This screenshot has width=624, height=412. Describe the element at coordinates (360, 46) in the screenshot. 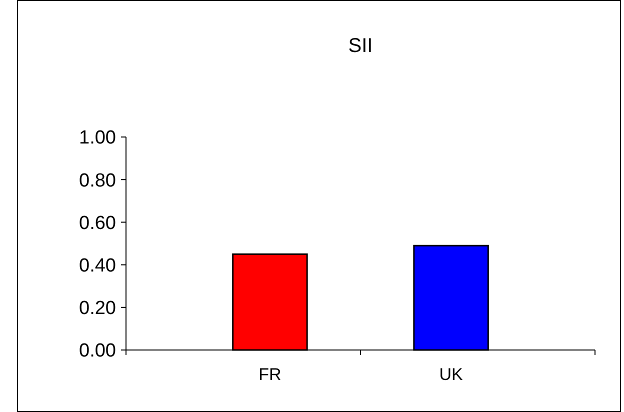

I see `chart-title: SII` at that location.